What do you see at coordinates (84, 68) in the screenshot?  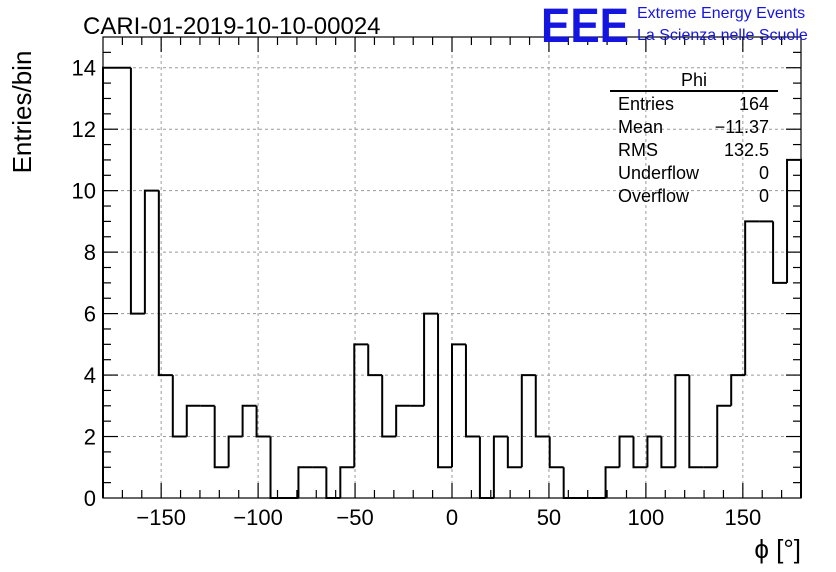 I see `y-tick-label: 14` at bounding box center [84, 68].